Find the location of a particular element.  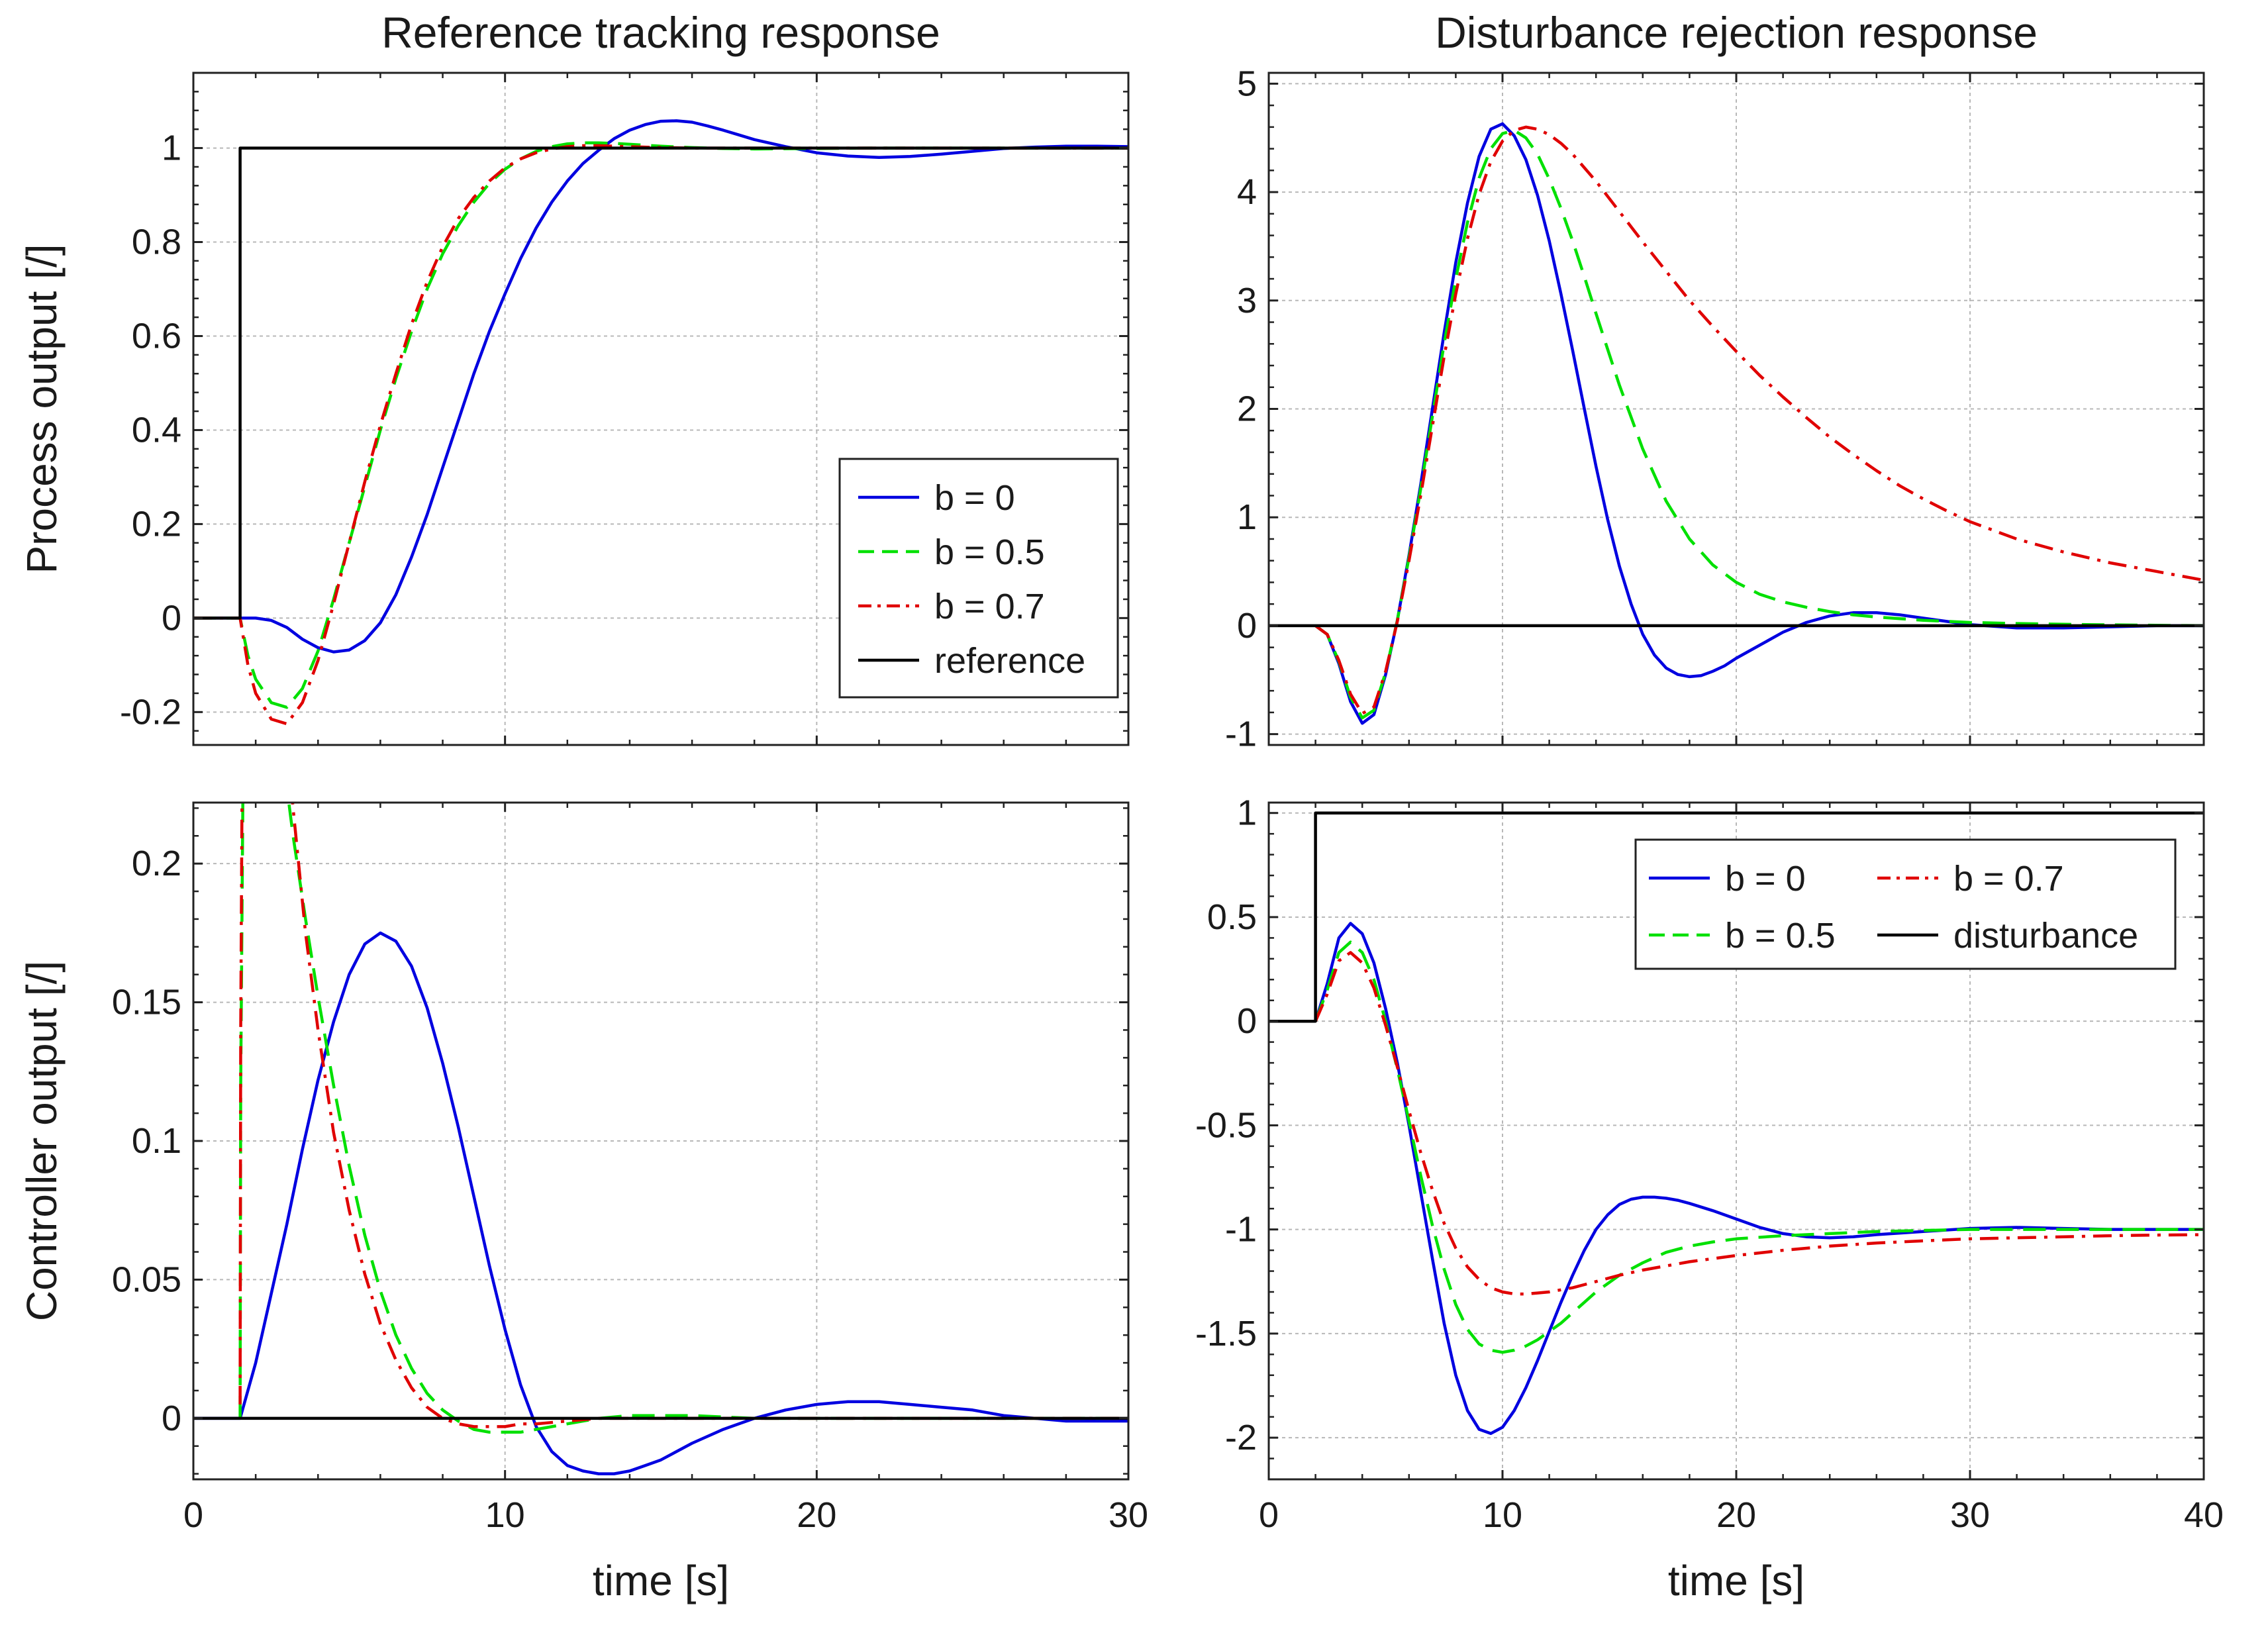

y-tick-label: 2 is located at coordinates (1247, 409).